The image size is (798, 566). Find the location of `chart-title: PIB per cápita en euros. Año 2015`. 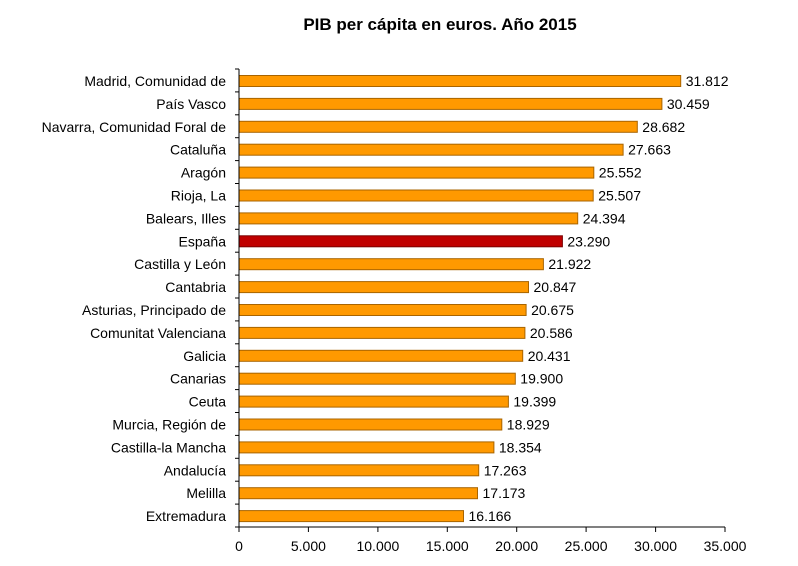

chart-title: PIB per cápita en euros. Año 2015 is located at coordinates (439, 24).